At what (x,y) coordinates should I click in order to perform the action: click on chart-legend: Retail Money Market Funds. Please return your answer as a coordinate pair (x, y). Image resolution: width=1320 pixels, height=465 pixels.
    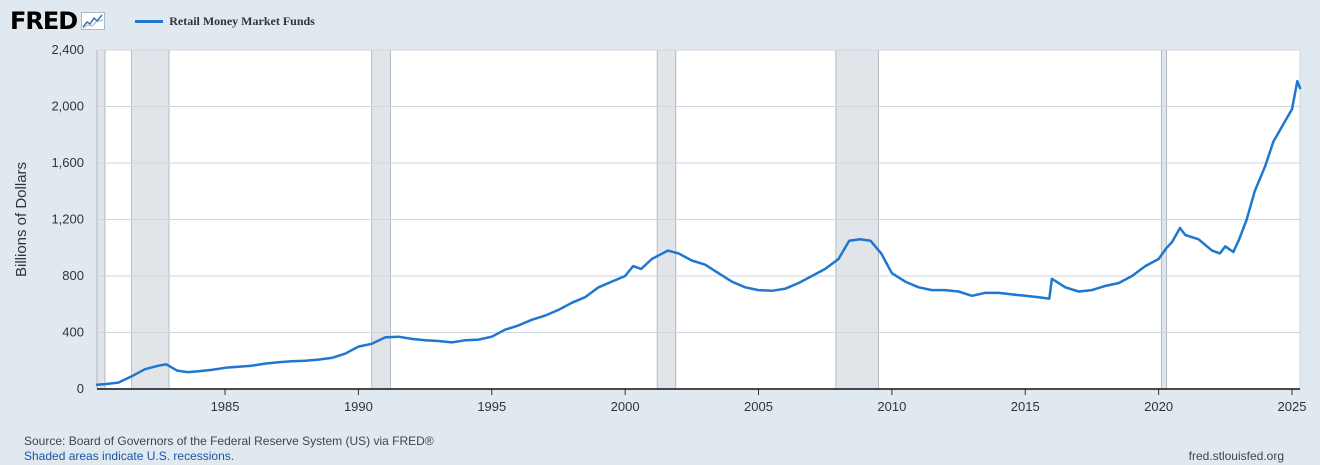
    Looking at the image, I should click on (225, 21).